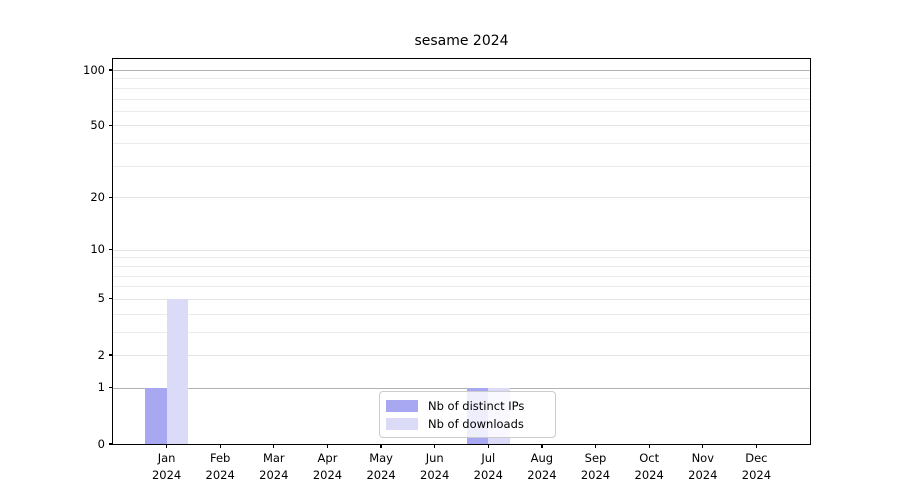  I want to click on x-tick-mark-oct, so click(649, 446).